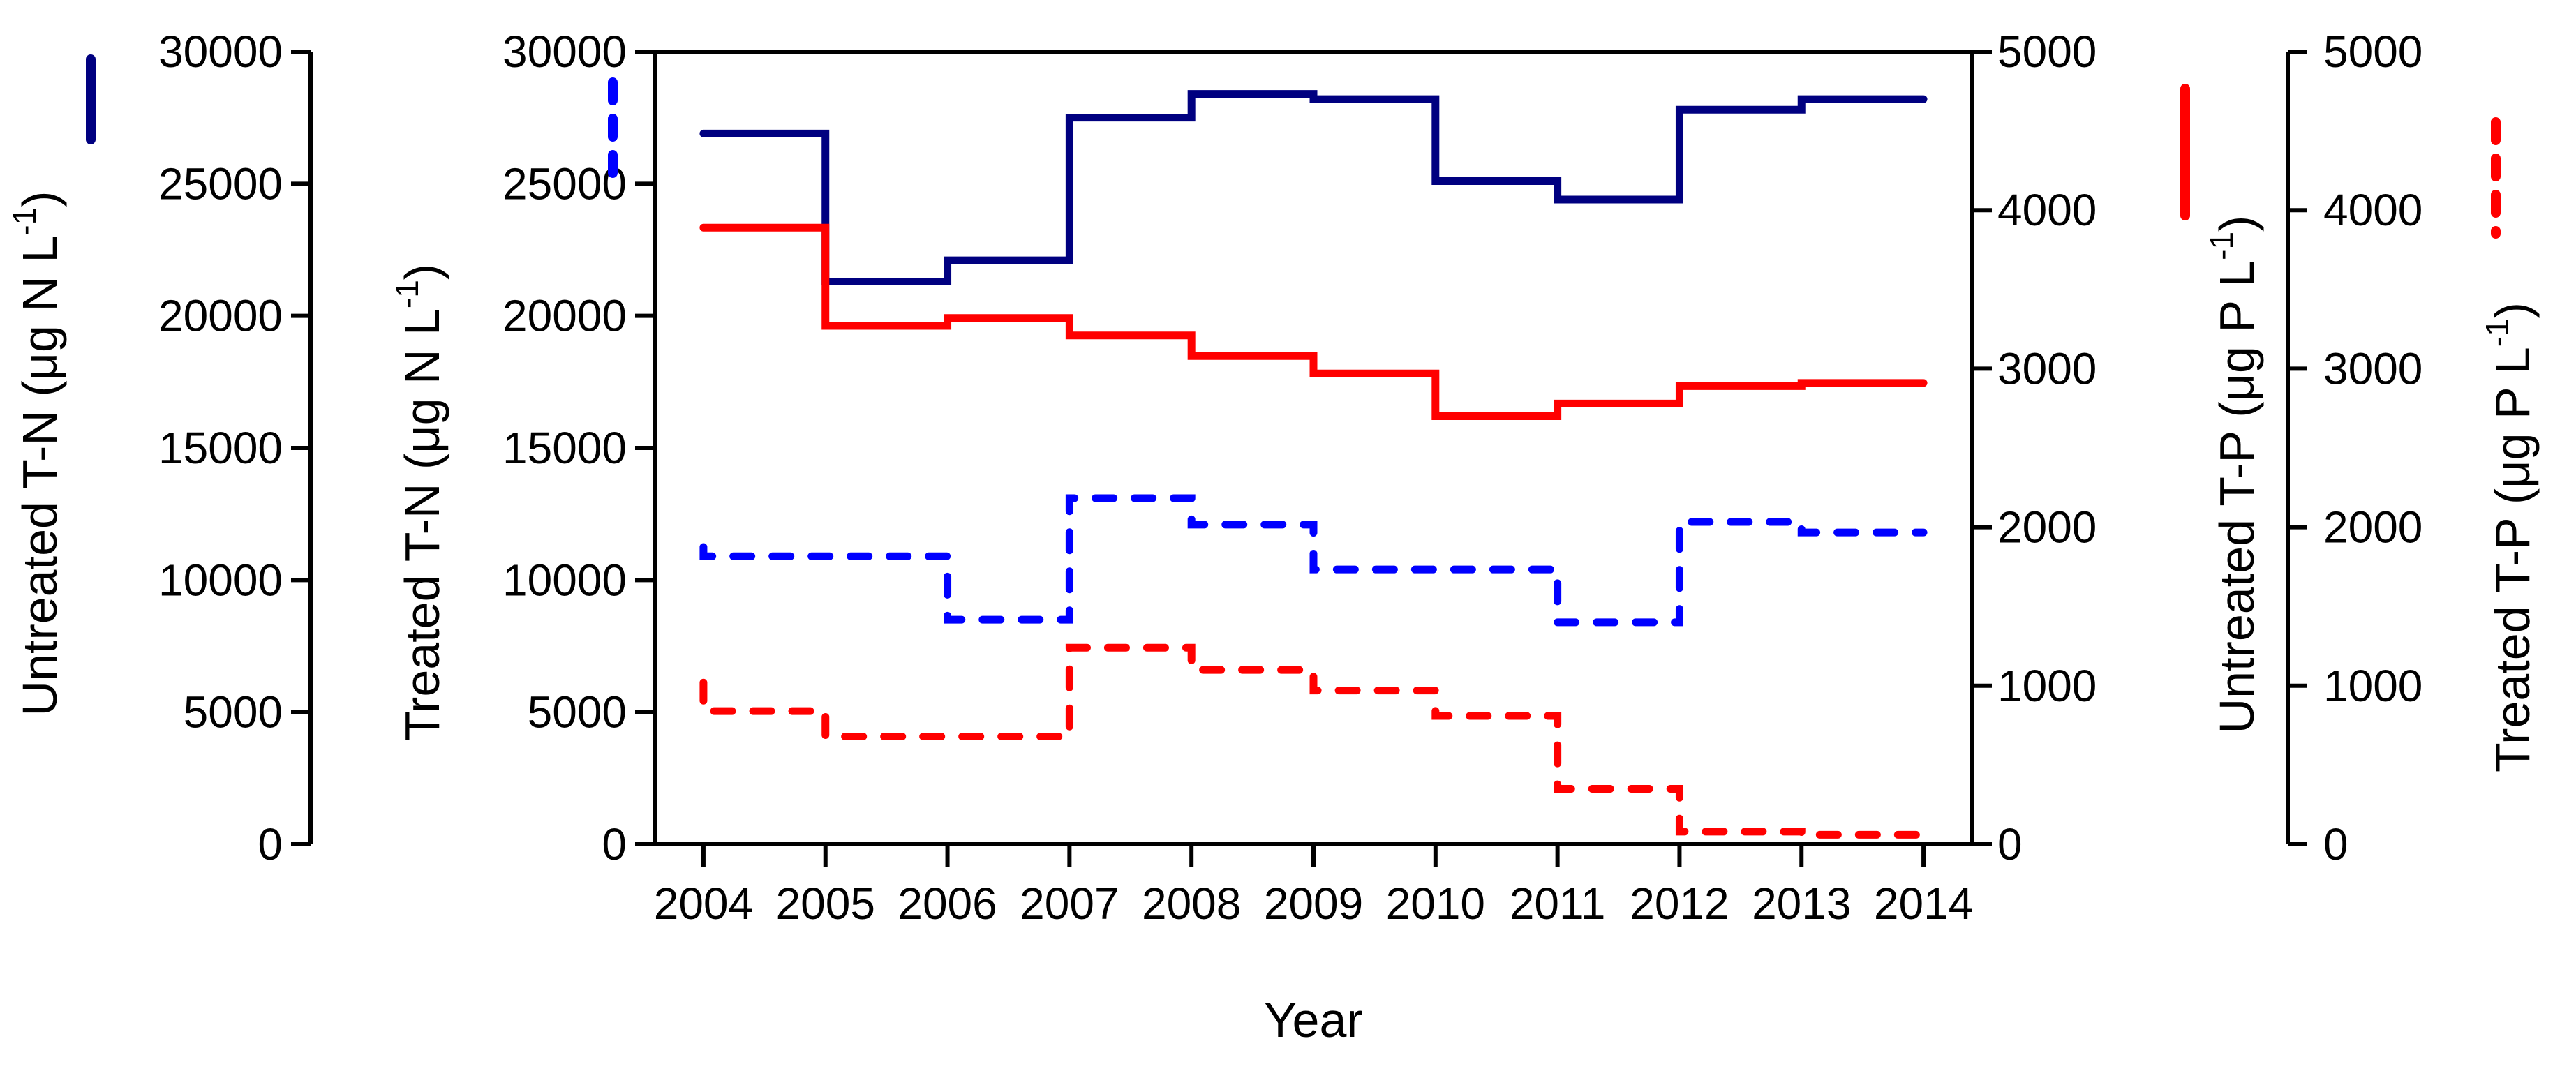 Image resolution: width=2576 pixels, height=1078 pixels. I want to click on tick-label-treated_tp: 3000, so click(2372, 369).